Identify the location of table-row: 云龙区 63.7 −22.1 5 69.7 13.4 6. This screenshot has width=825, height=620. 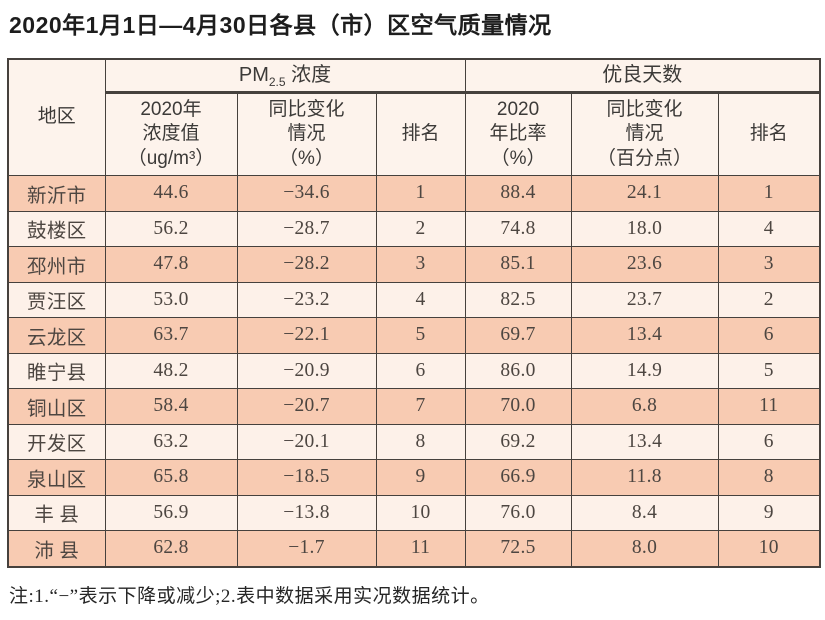
(414, 335).